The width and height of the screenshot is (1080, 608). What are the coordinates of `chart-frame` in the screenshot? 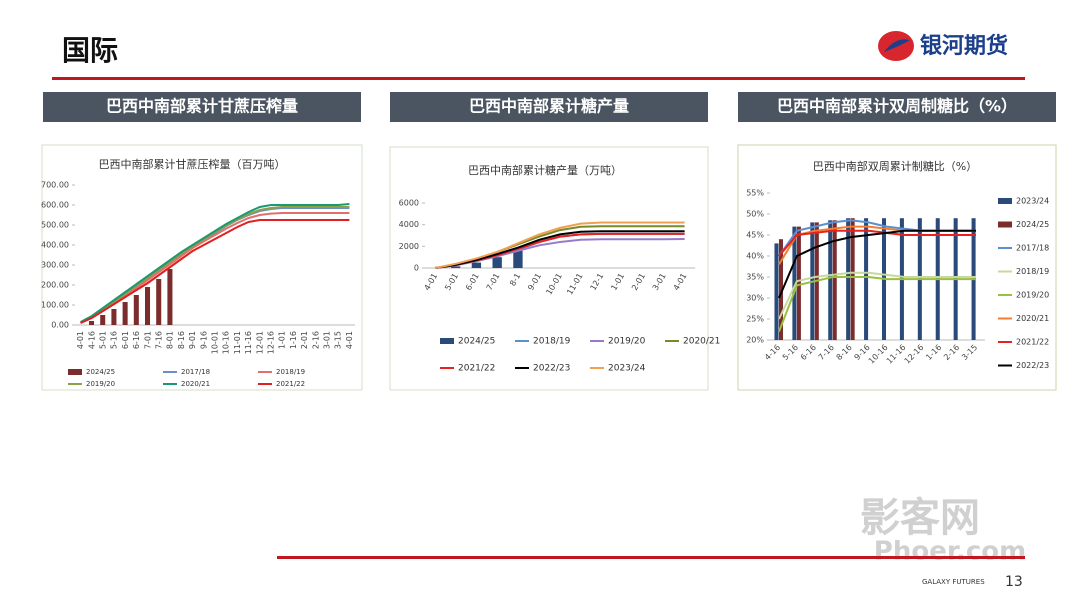 It's located at (202, 267).